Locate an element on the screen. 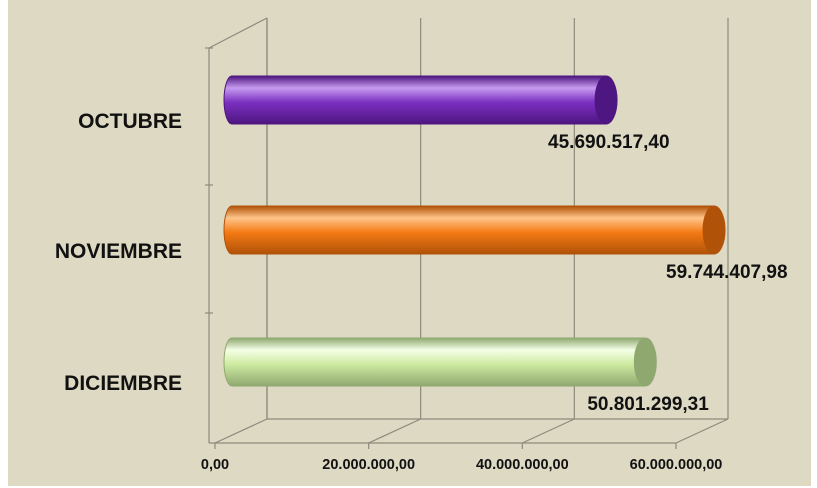 The width and height of the screenshot is (817, 488). bar-diciembre is located at coordinates (440, 362).